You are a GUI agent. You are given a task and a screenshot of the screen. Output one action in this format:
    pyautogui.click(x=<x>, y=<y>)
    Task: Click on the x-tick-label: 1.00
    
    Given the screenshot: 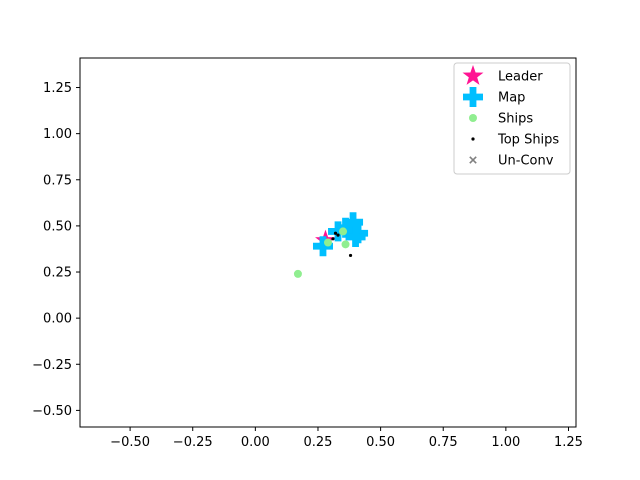 What is the action you would take?
    pyautogui.click(x=505, y=442)
    